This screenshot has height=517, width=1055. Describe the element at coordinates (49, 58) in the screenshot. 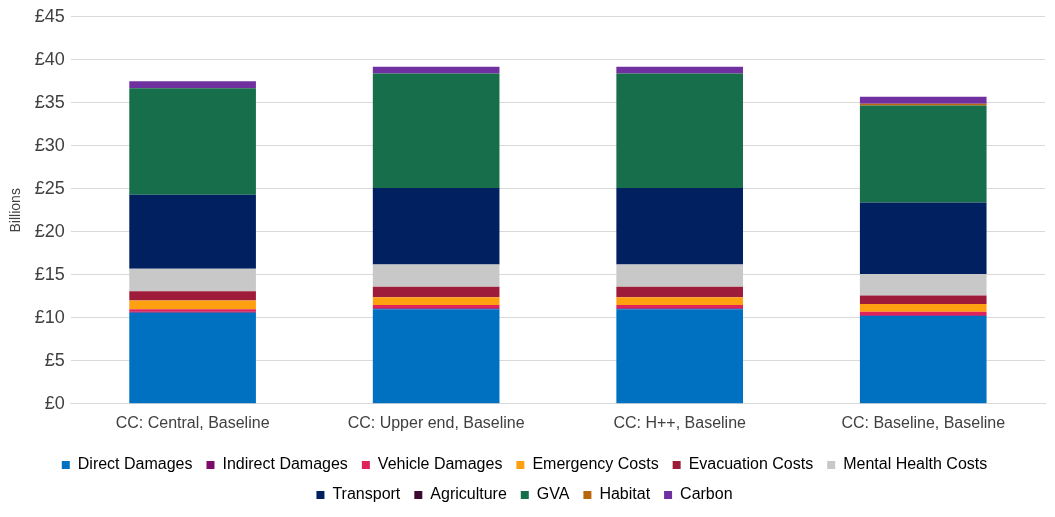

I see `y-tick-label: £40` at that location.